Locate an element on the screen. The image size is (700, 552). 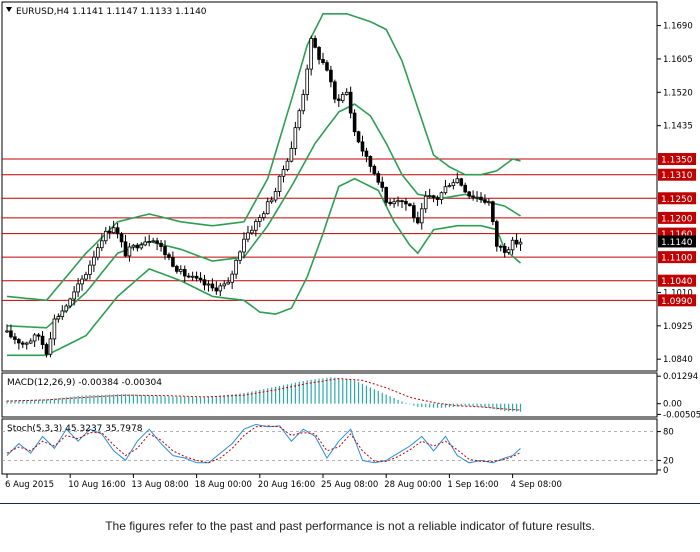
stoch-tick-label: 20 is located at coordinates (668, 461).